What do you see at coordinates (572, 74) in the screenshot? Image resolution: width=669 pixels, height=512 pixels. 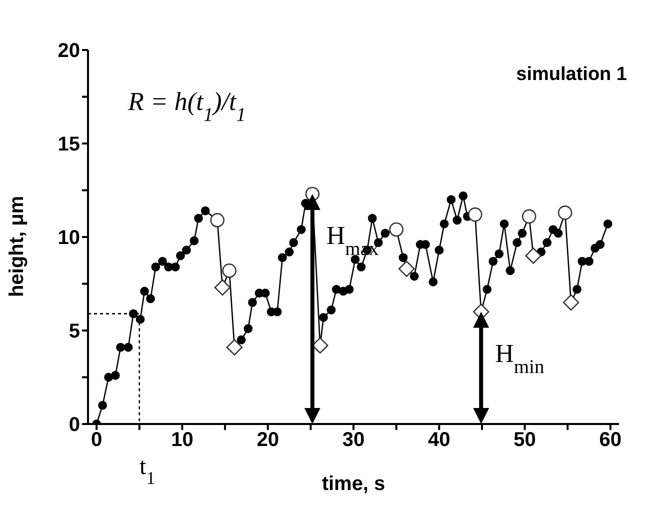 I see `annotation: simulation 1` at bounding box center [572, 74].